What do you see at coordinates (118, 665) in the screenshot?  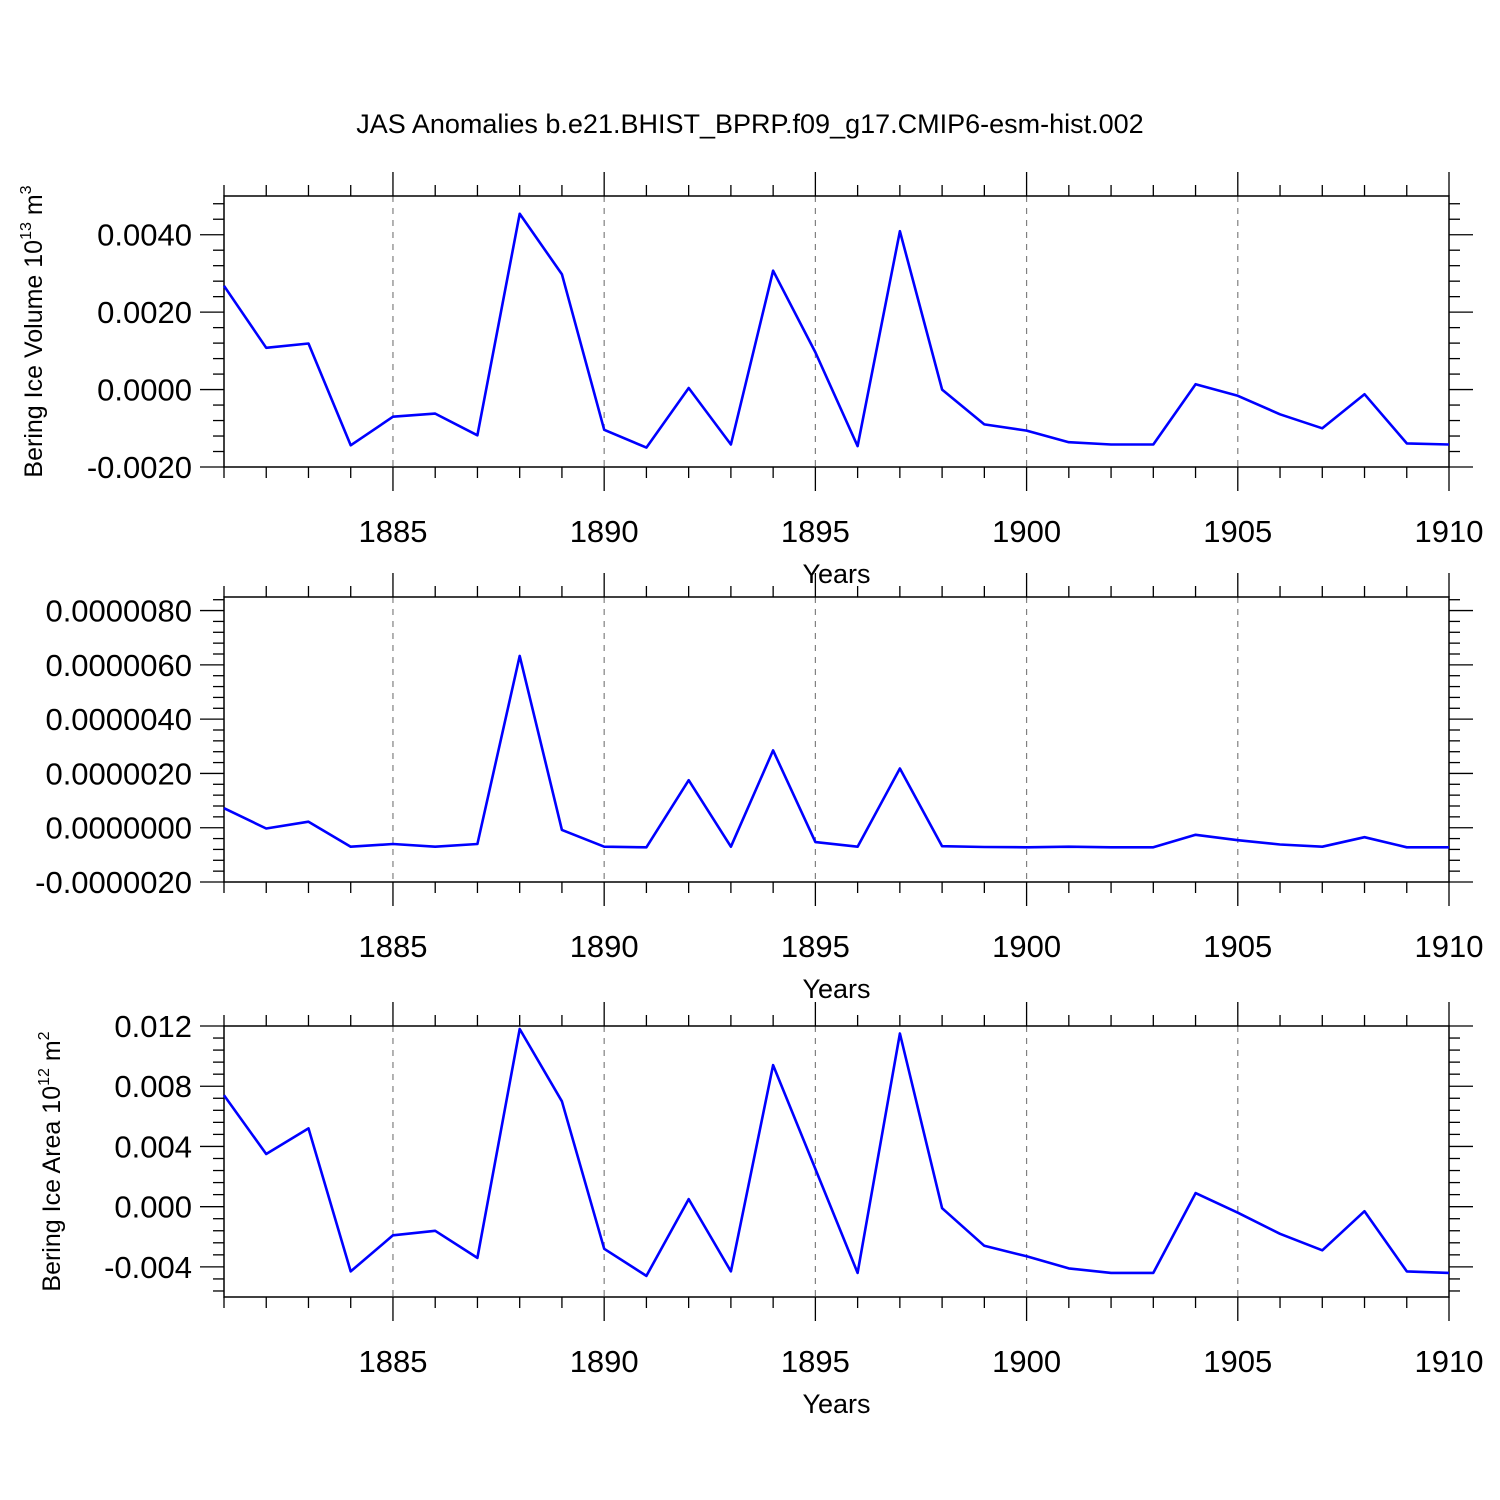 I see `y-tick-label: 0.0000060` at bounding box center [118, 665].